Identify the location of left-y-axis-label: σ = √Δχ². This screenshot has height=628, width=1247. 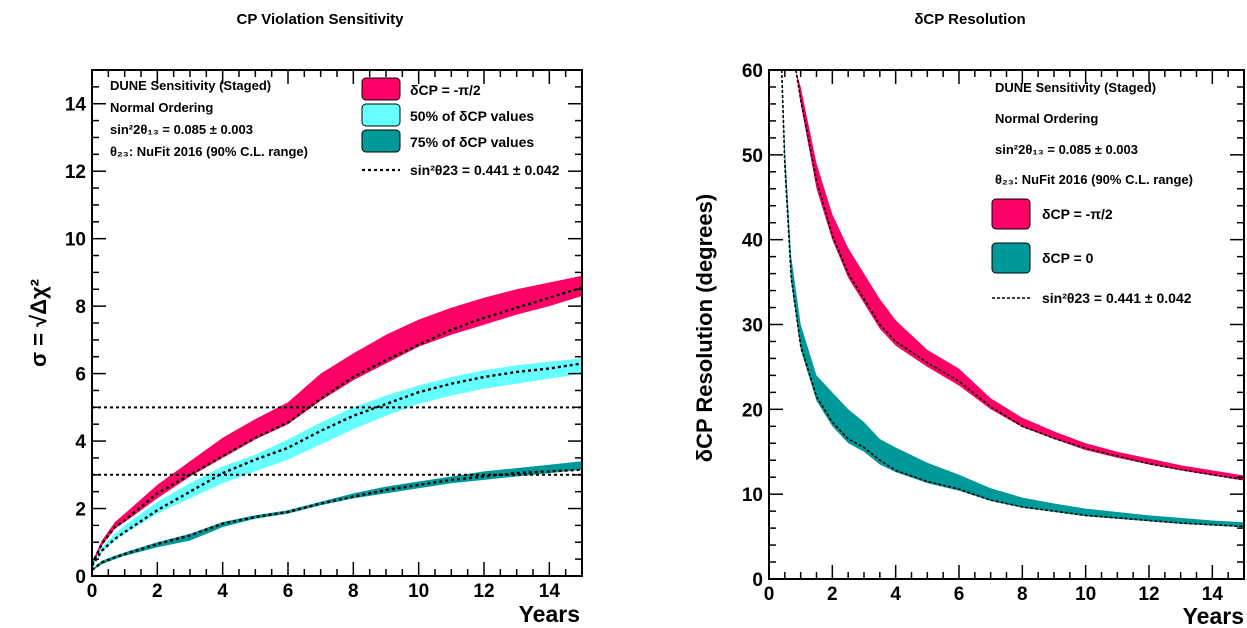
(38, 323).